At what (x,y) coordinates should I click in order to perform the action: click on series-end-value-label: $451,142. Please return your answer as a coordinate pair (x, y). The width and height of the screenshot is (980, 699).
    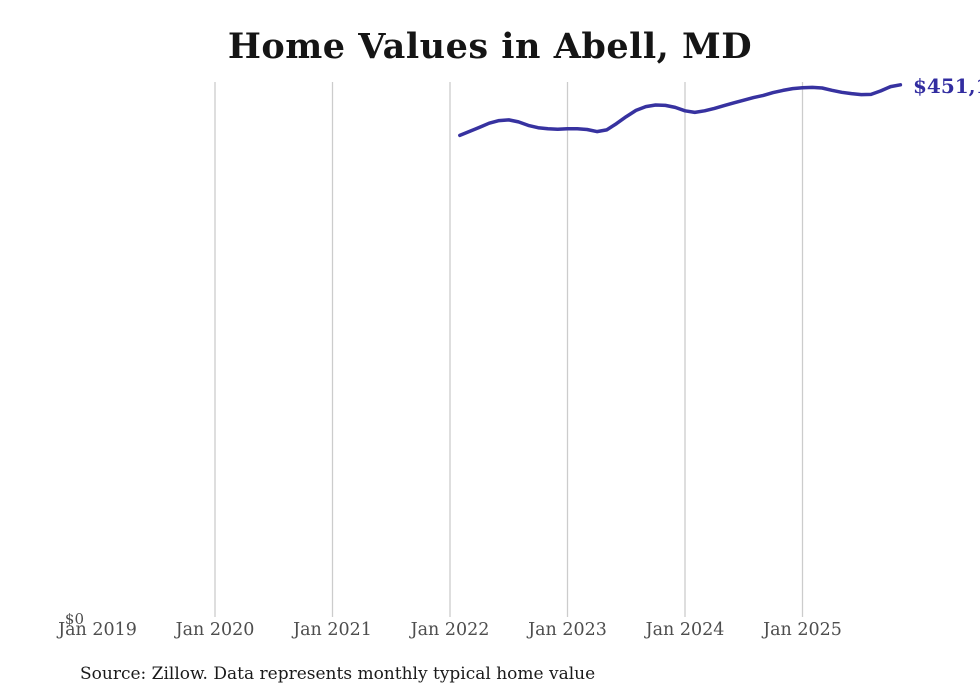
    Looking at the image, I should click on (946, 86).